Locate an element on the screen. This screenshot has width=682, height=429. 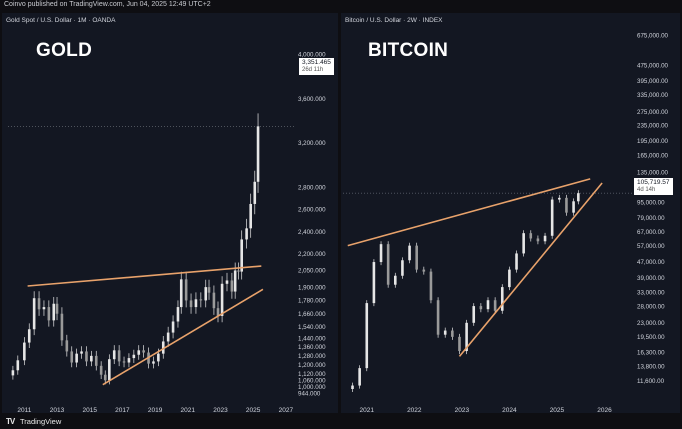
gold-y-tick-label: 1,280.000 is located at coordinates (312, 356).